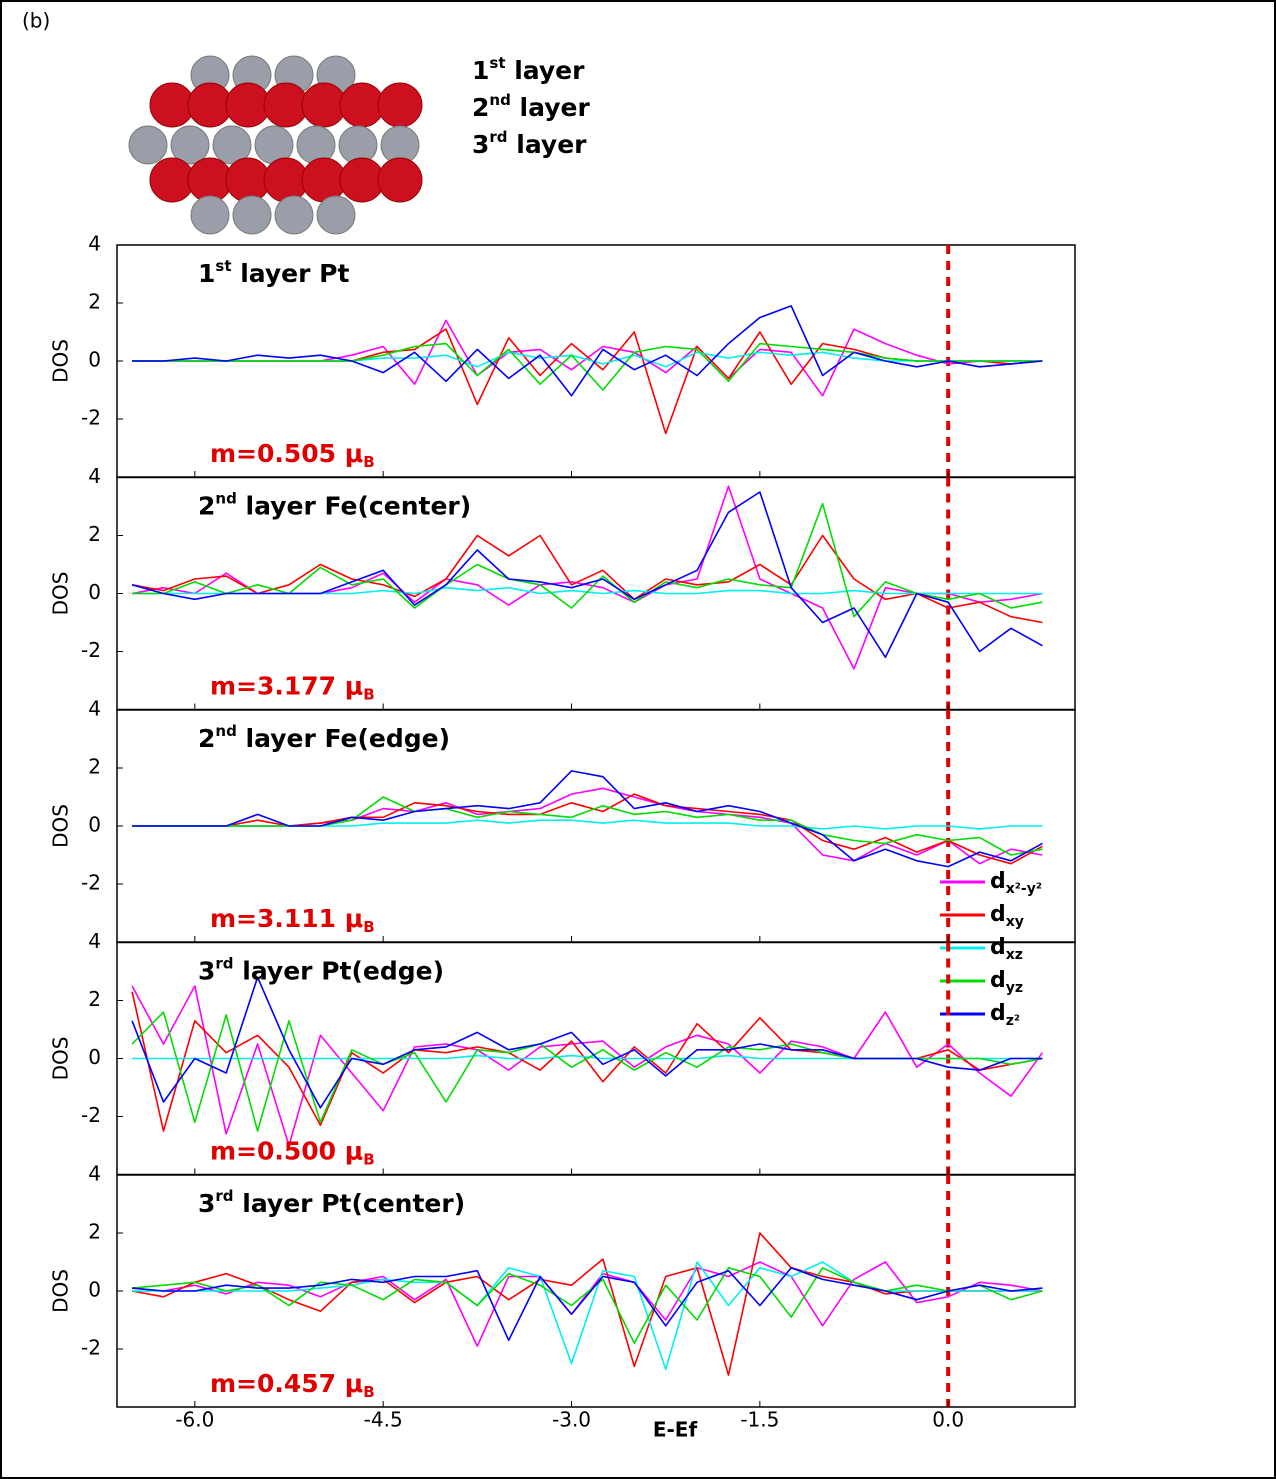  What do you see at coordinates (334, 505) in the screenshot?
I see `text: 2nd layer Fe(center)` at bounding box center [334, 505].